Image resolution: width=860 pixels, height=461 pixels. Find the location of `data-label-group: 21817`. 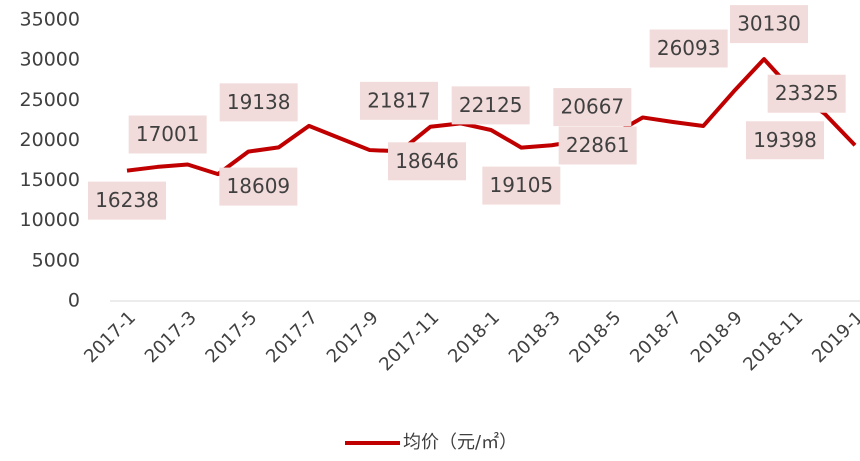

data-label-group: 21817 is located at coordinates (399, 100).